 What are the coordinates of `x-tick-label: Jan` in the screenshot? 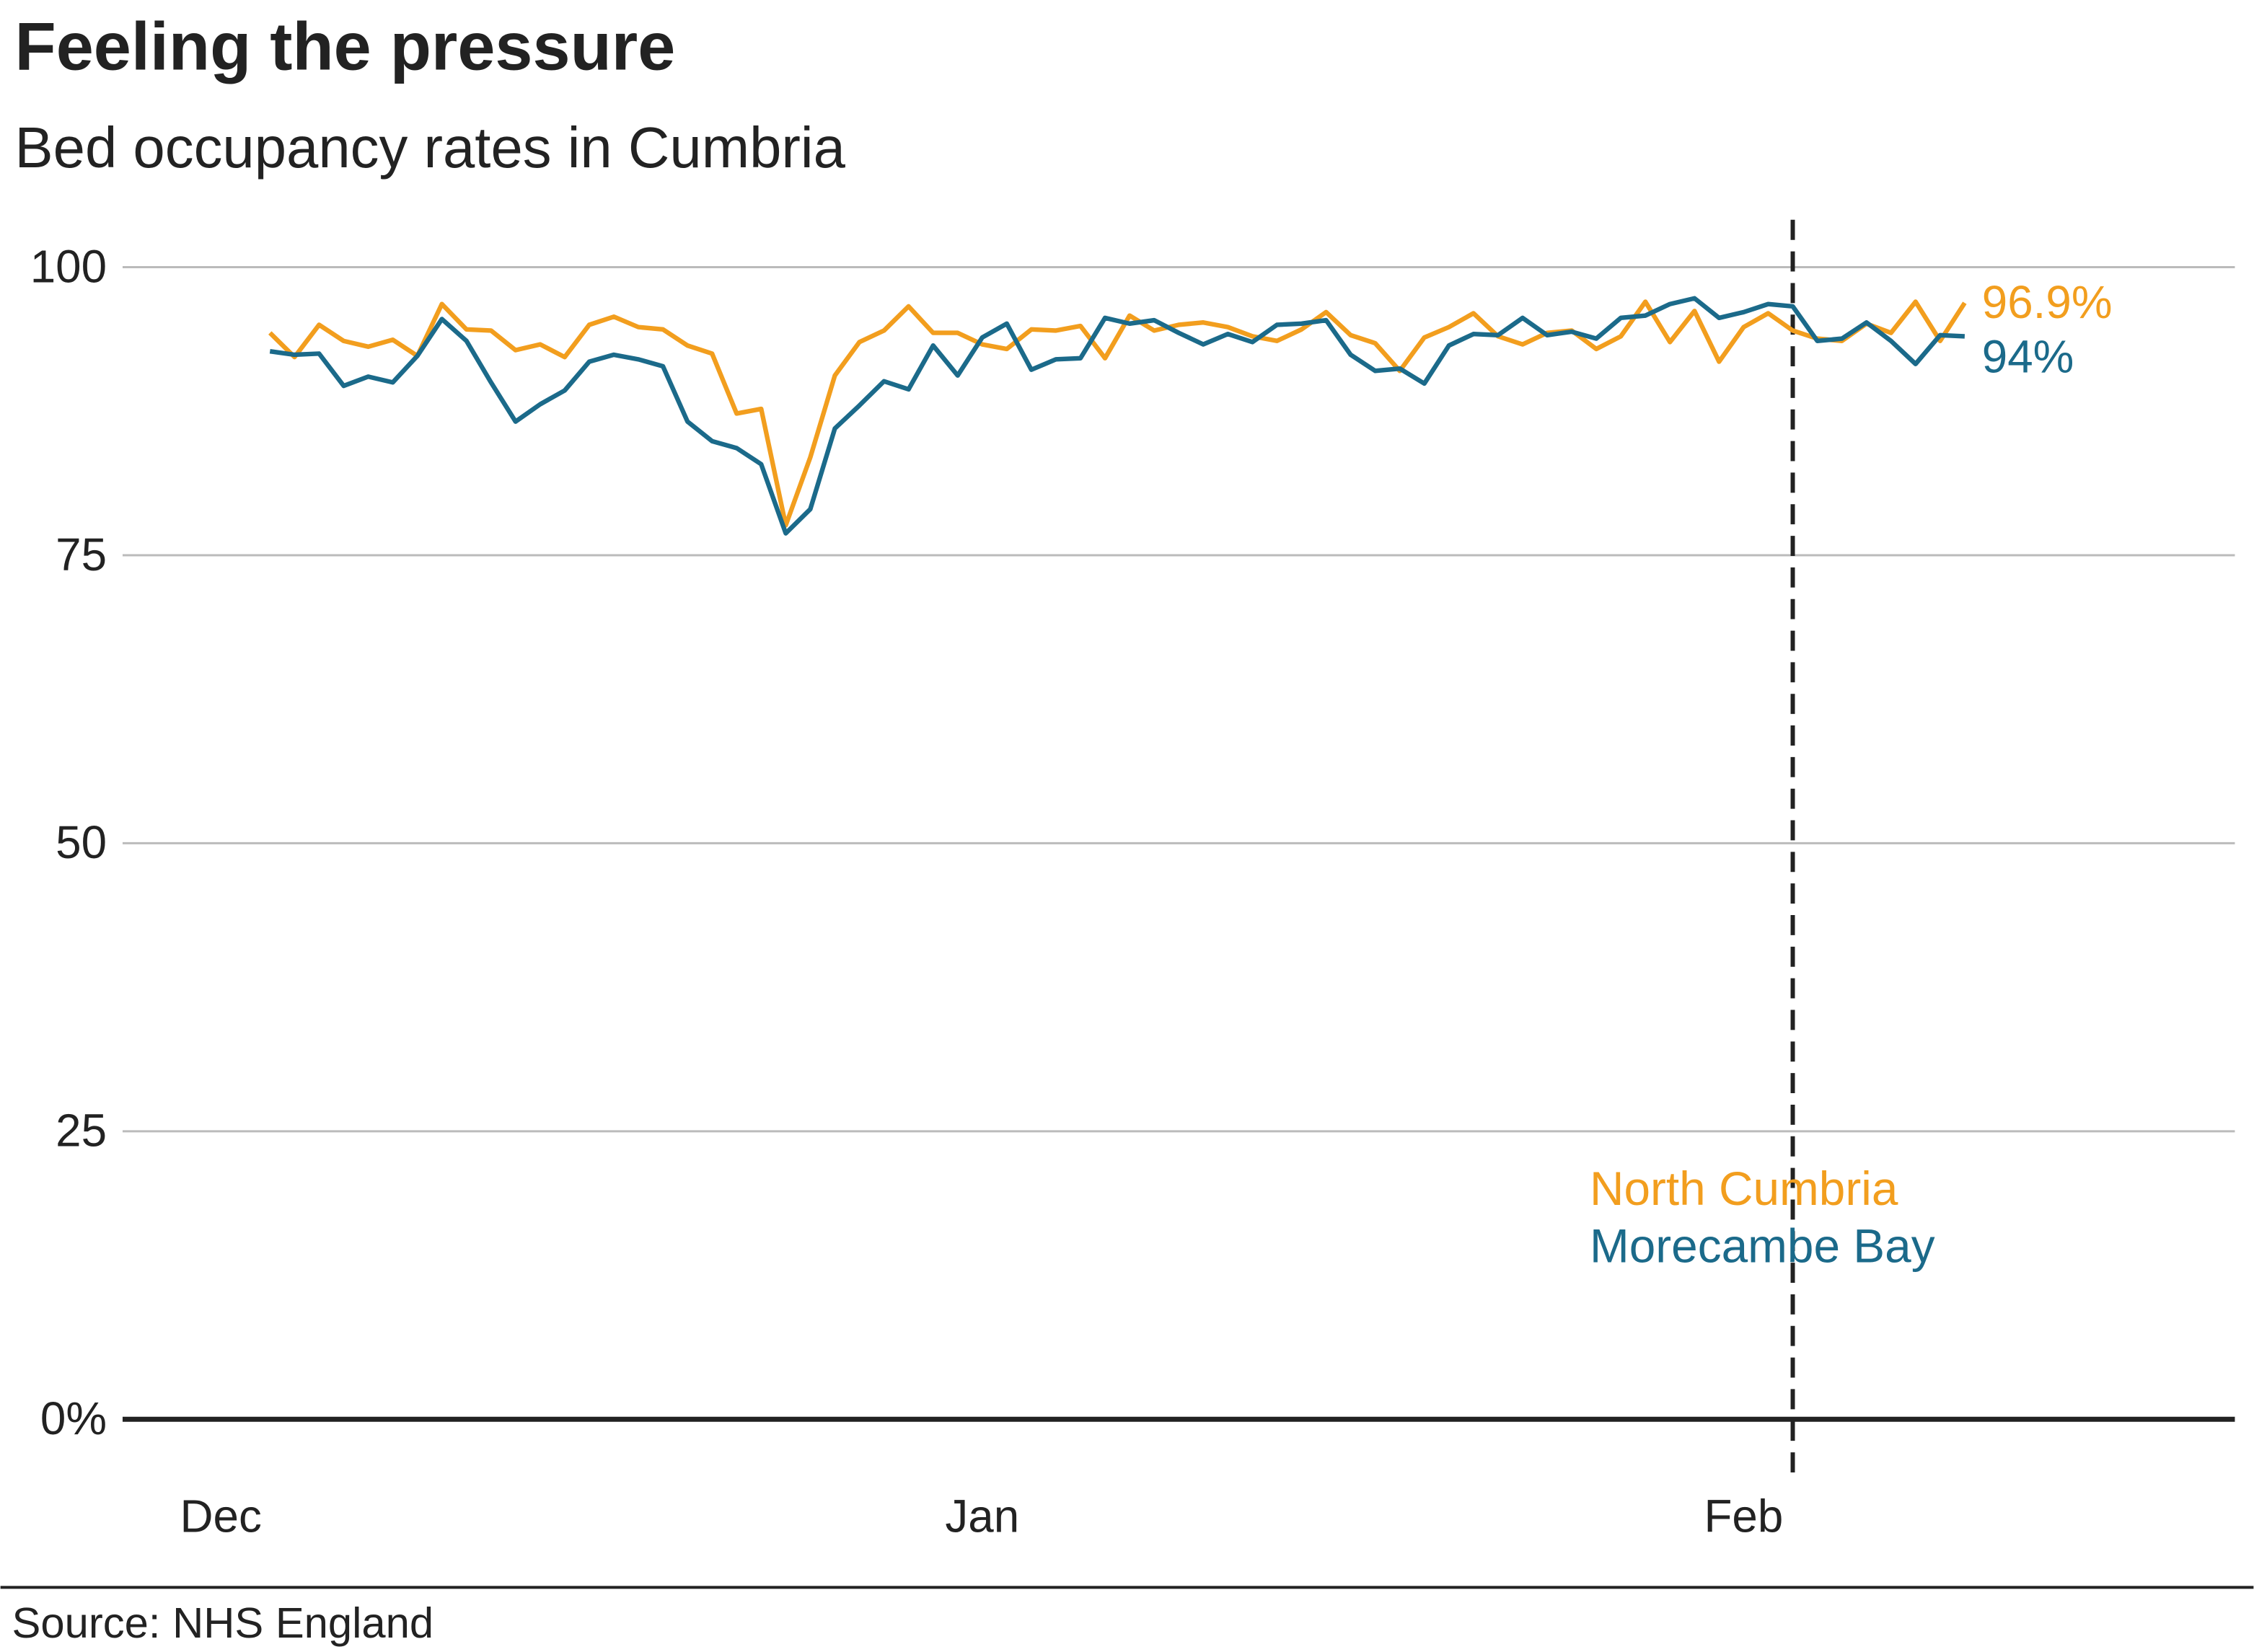 It's located at (982, 1516).